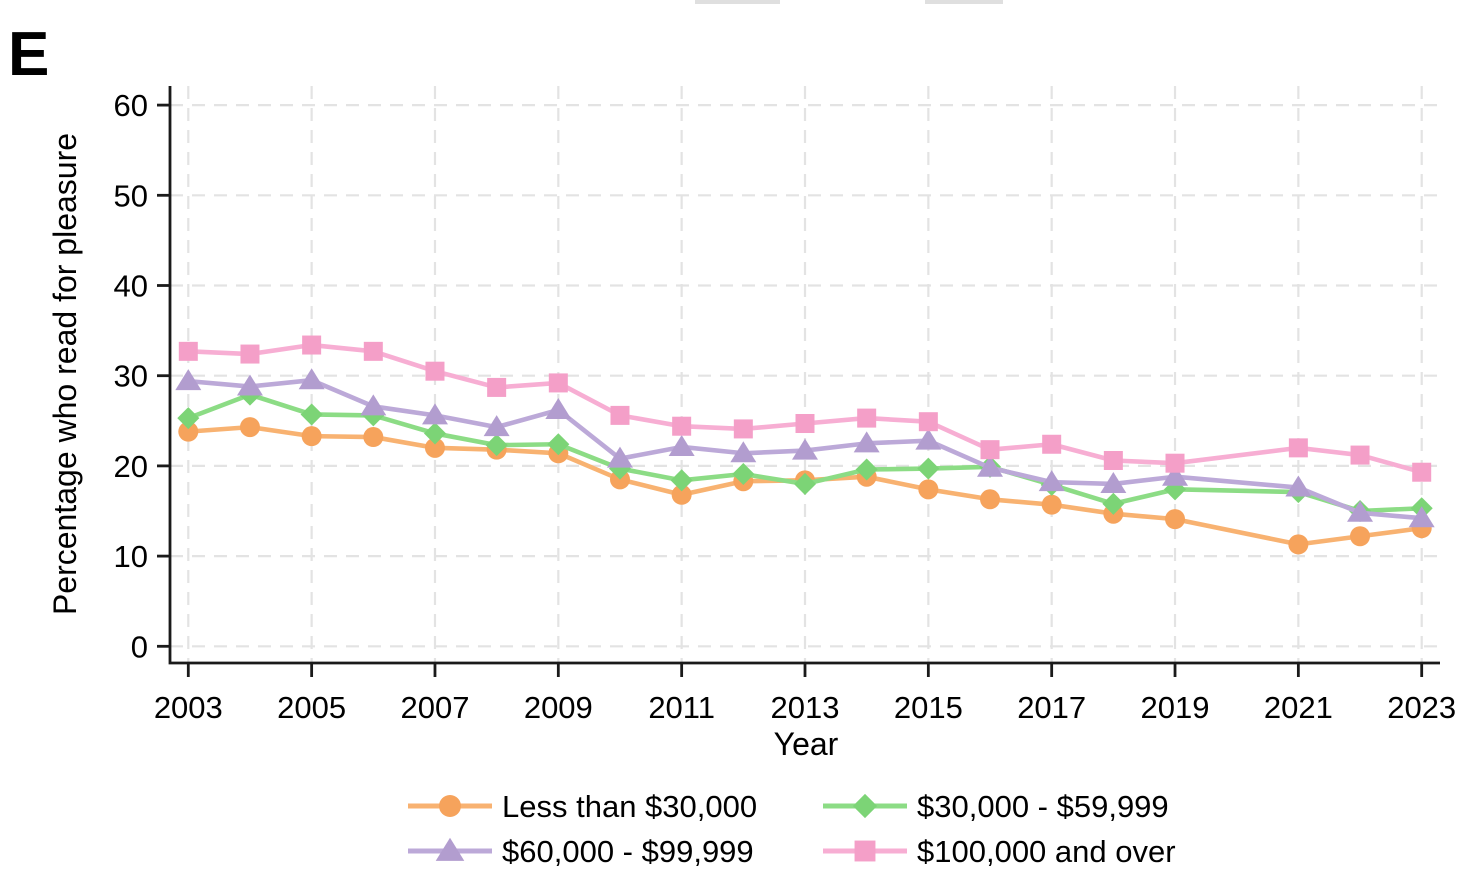  Describe the element at coordinates (1175, 707) in the screenshot. I see `x-tick-label: 2019` at that location.